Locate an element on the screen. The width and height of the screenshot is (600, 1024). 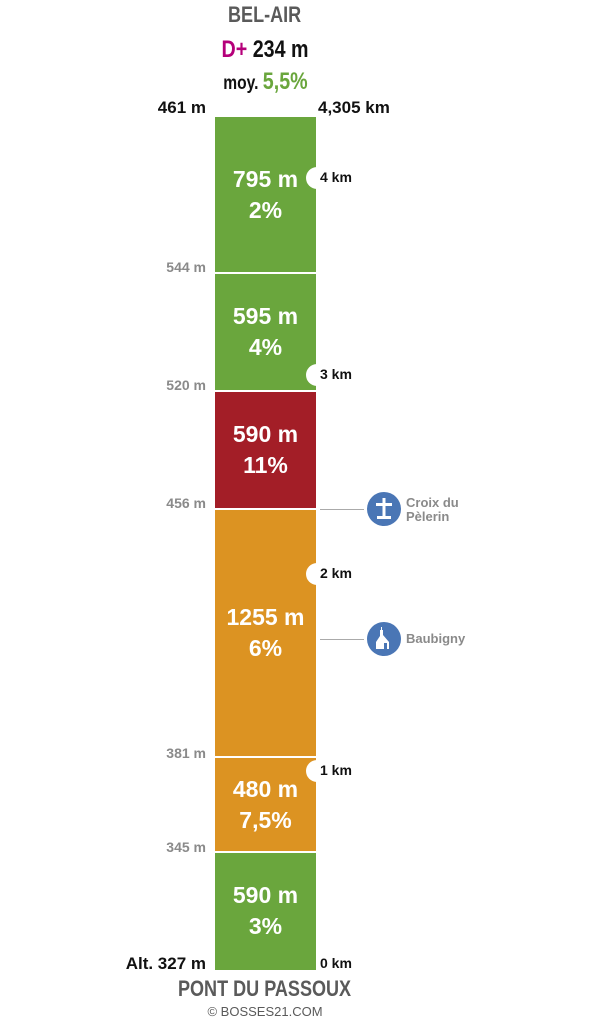
segment-grade: 3% is located at coordinates (265, 926).